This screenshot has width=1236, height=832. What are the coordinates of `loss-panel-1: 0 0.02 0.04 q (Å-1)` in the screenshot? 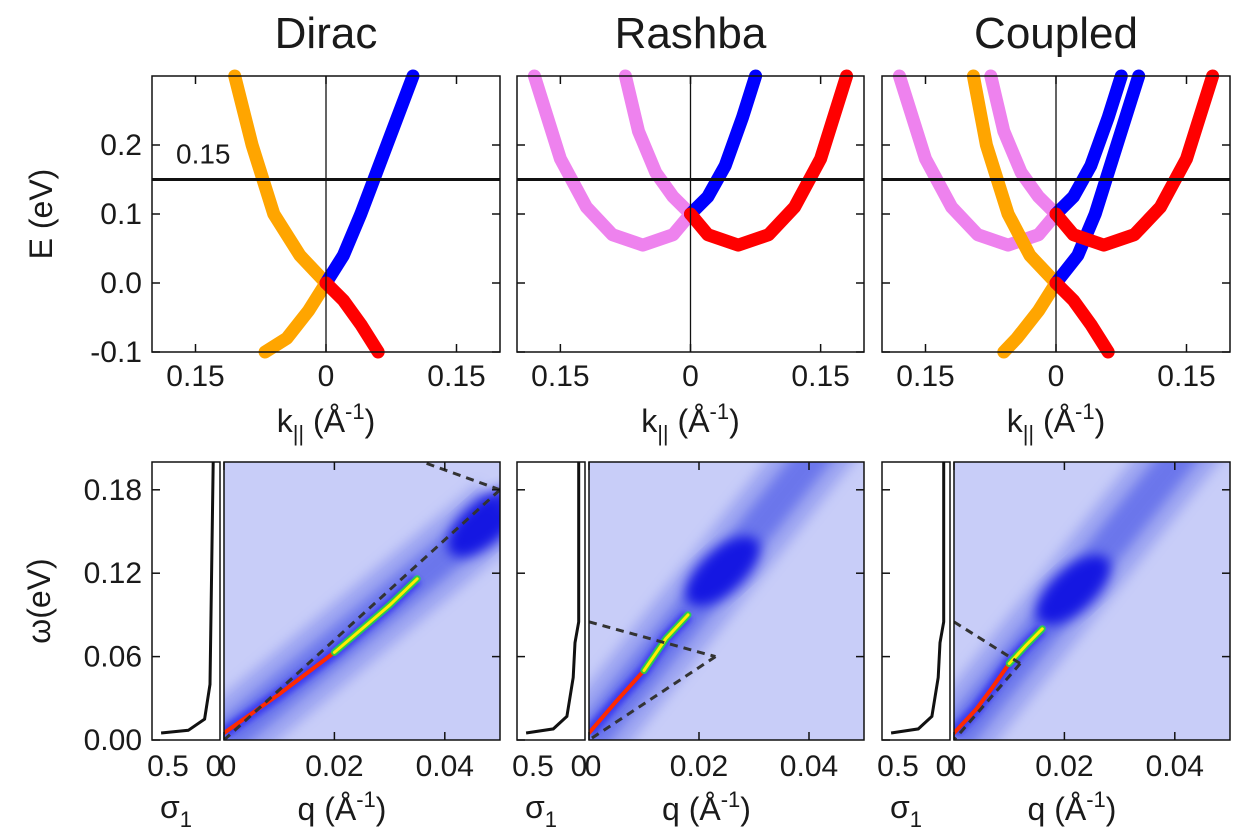 It's located at (360, 644).